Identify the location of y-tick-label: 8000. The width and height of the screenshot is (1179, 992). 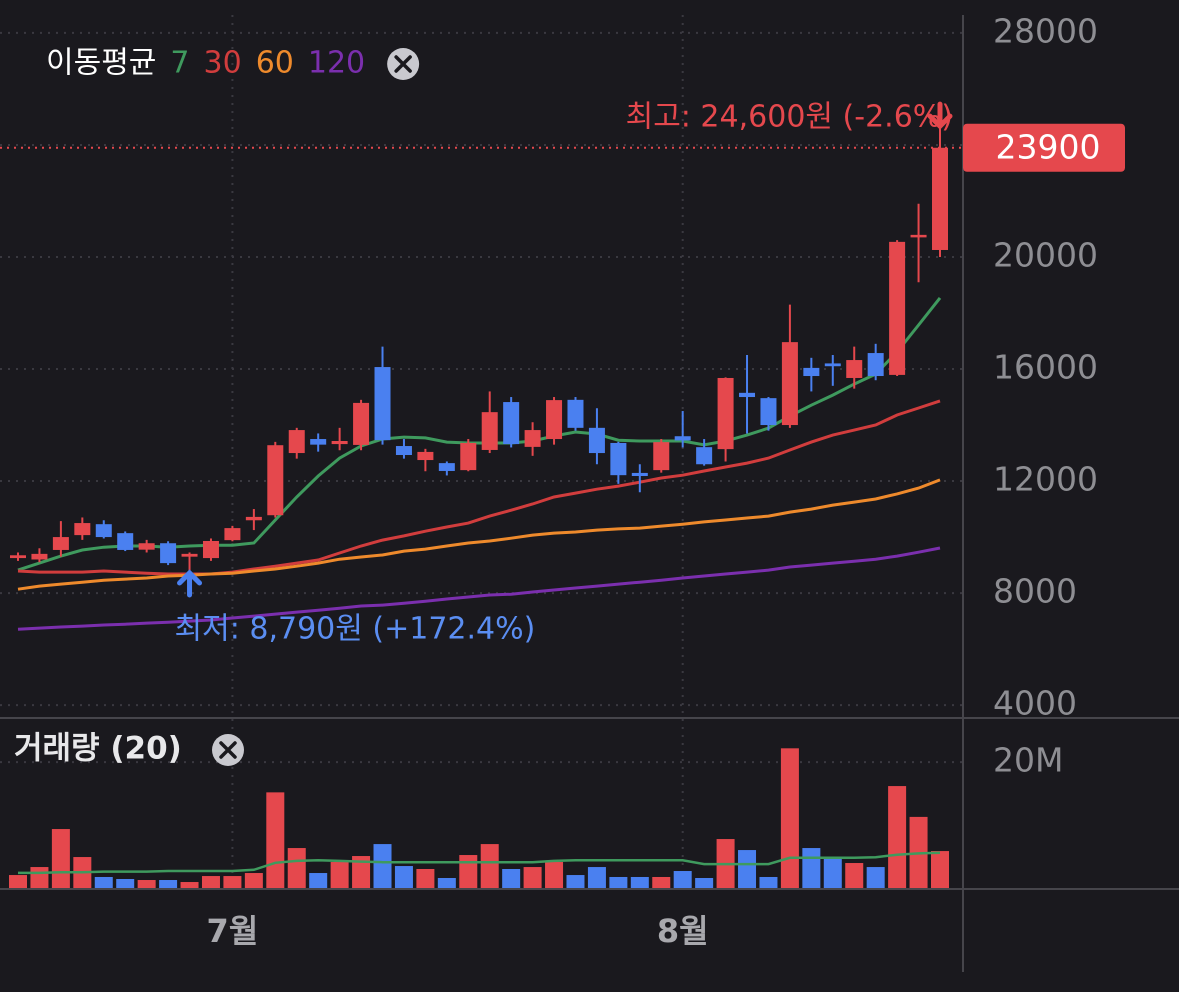
(1035, 591).